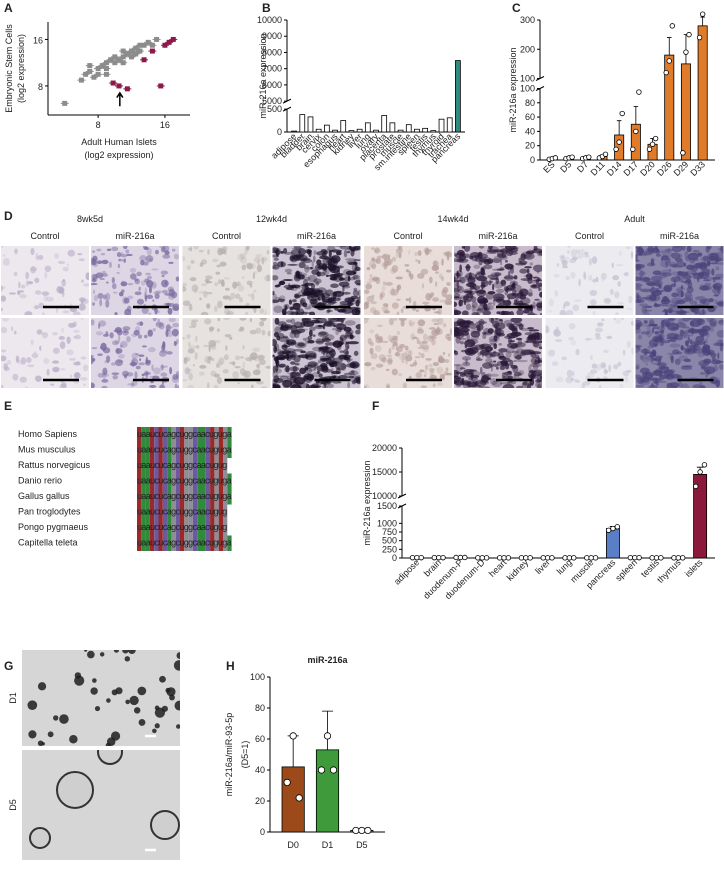 The image size is (724, 871). What do you see at coordinates (165, 825) in the screenshot?
I see `cyst` at bounding box center [165, 825].